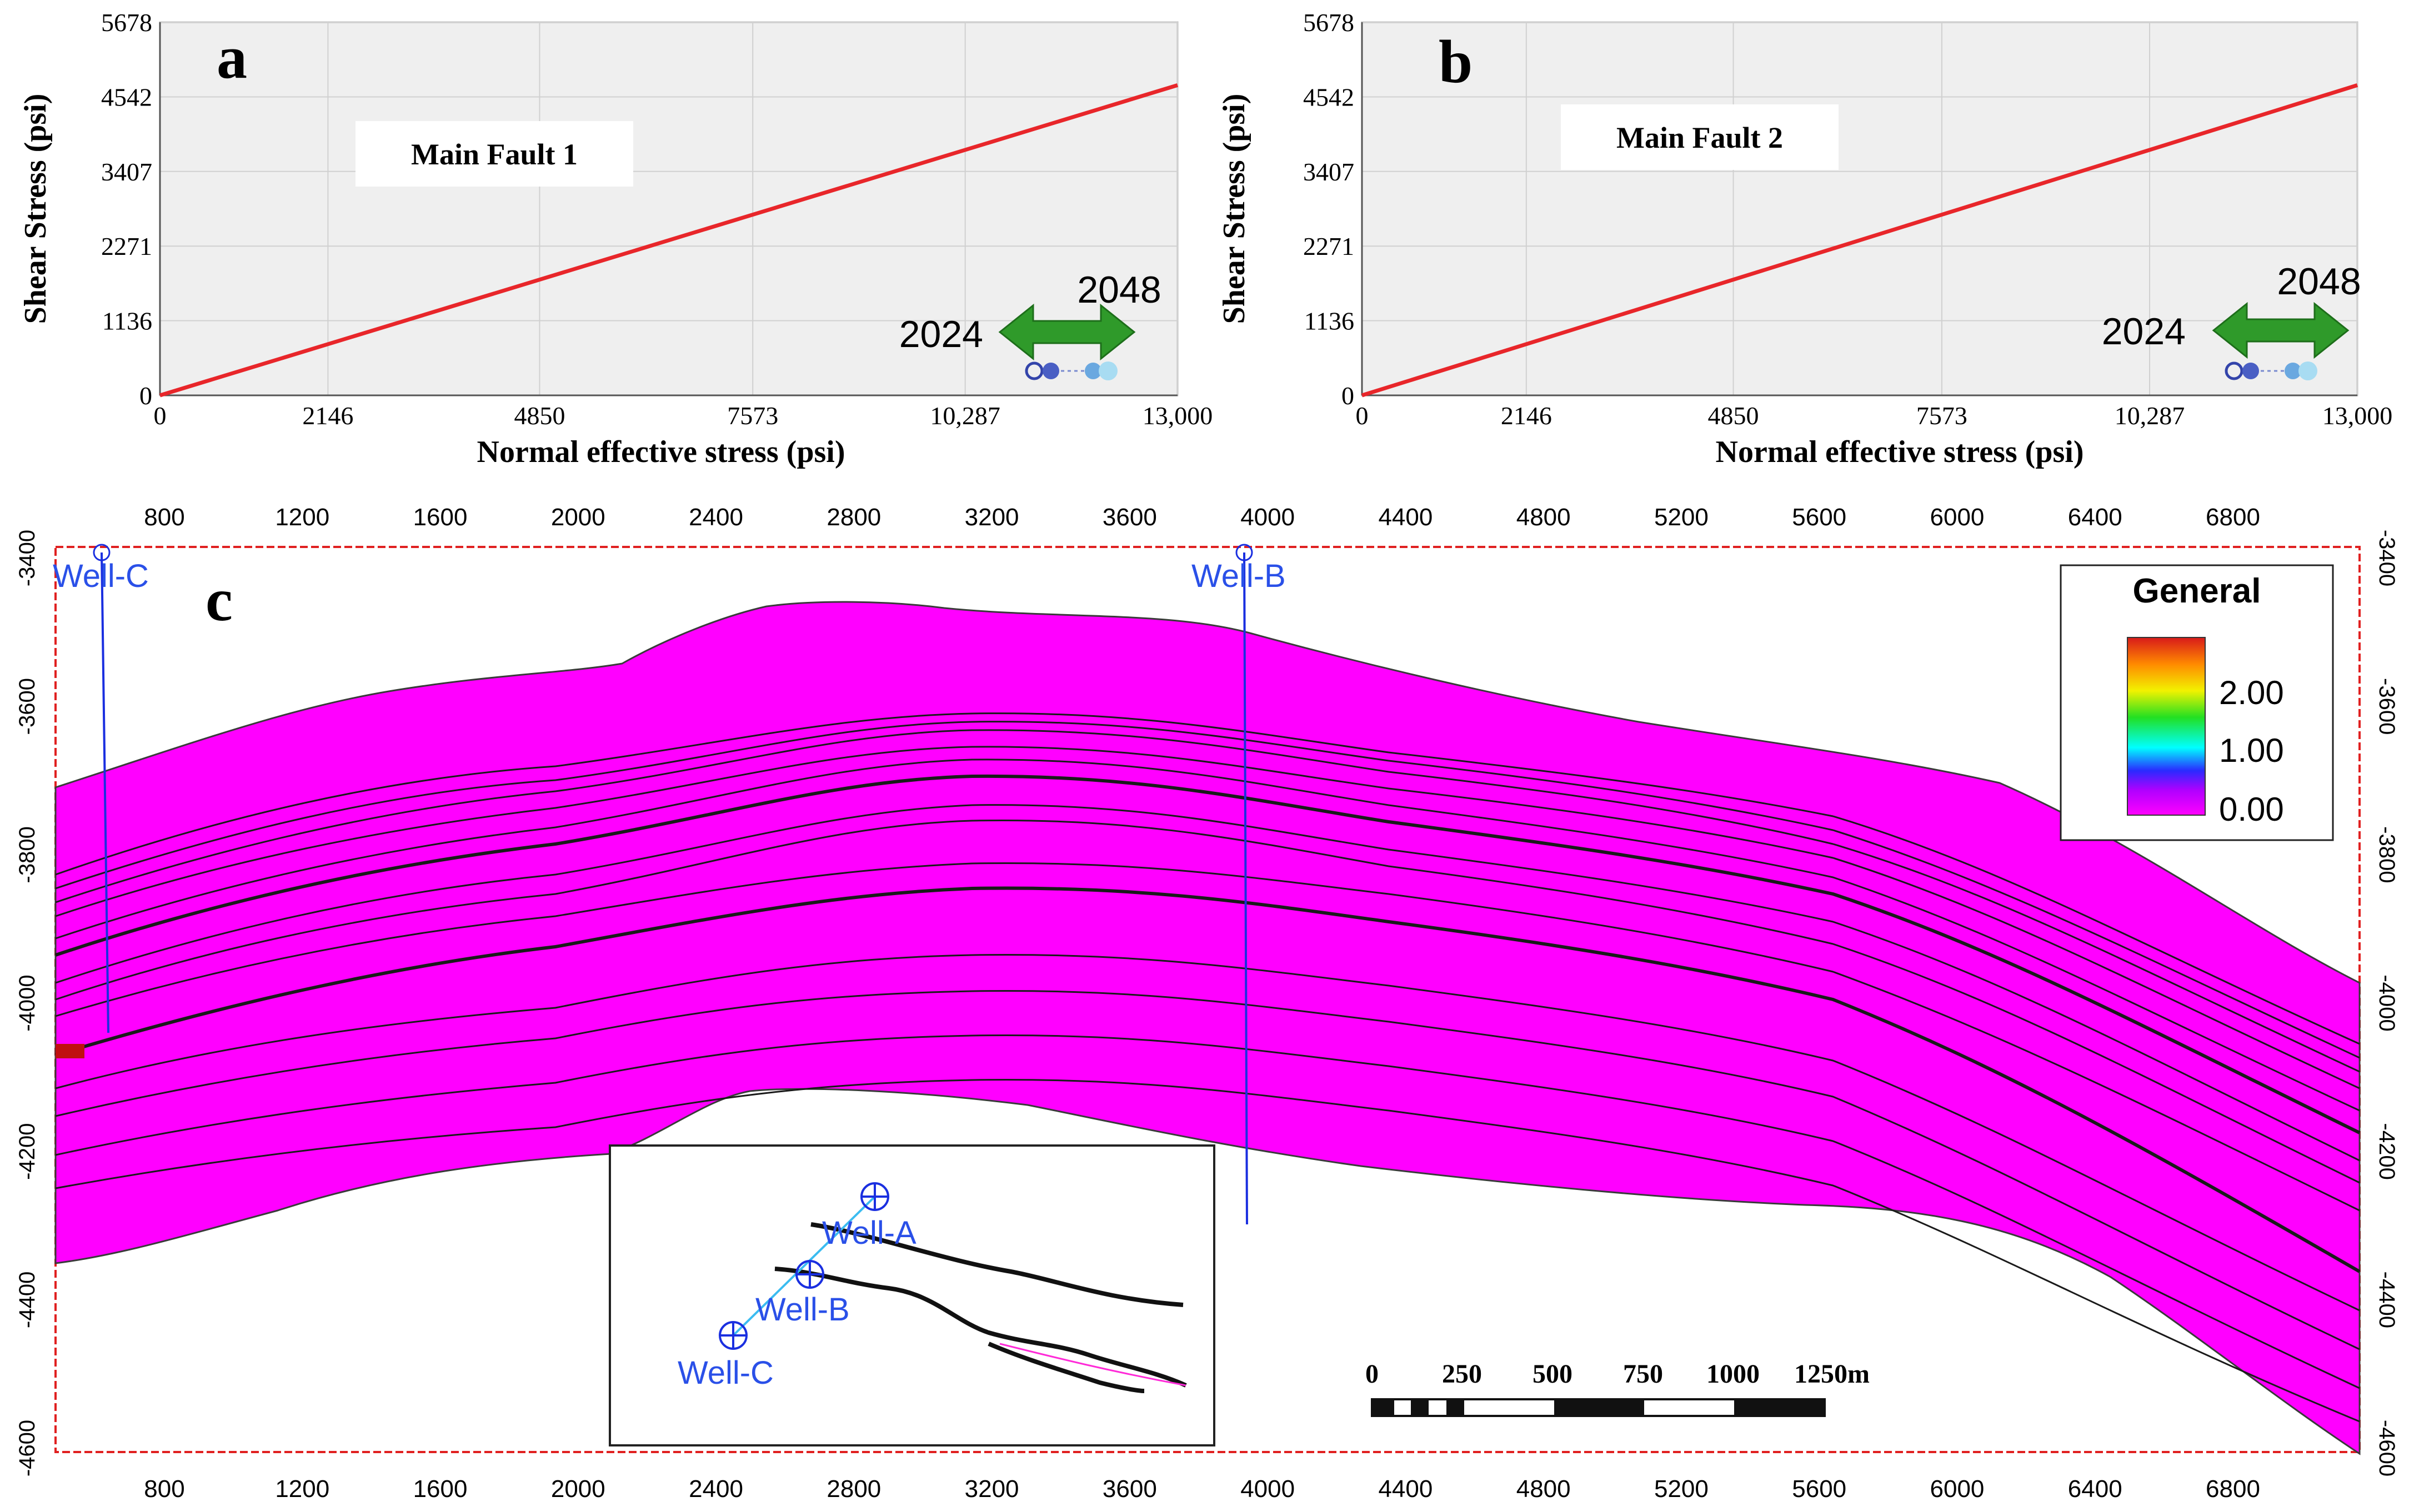 This screenshot has width=2414, height=1512. I want to click on x-tick-label-top: 4400, so click(1405, 517).